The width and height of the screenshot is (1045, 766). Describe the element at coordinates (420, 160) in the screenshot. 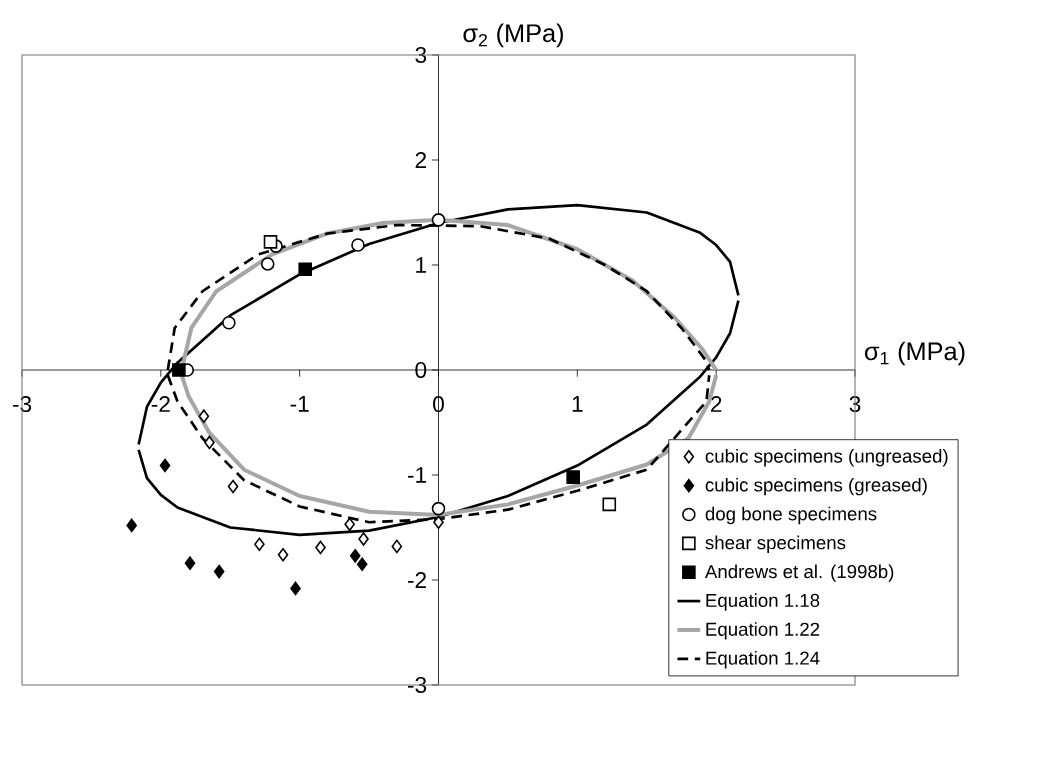

I see `y-tick-label: 2` at that location.